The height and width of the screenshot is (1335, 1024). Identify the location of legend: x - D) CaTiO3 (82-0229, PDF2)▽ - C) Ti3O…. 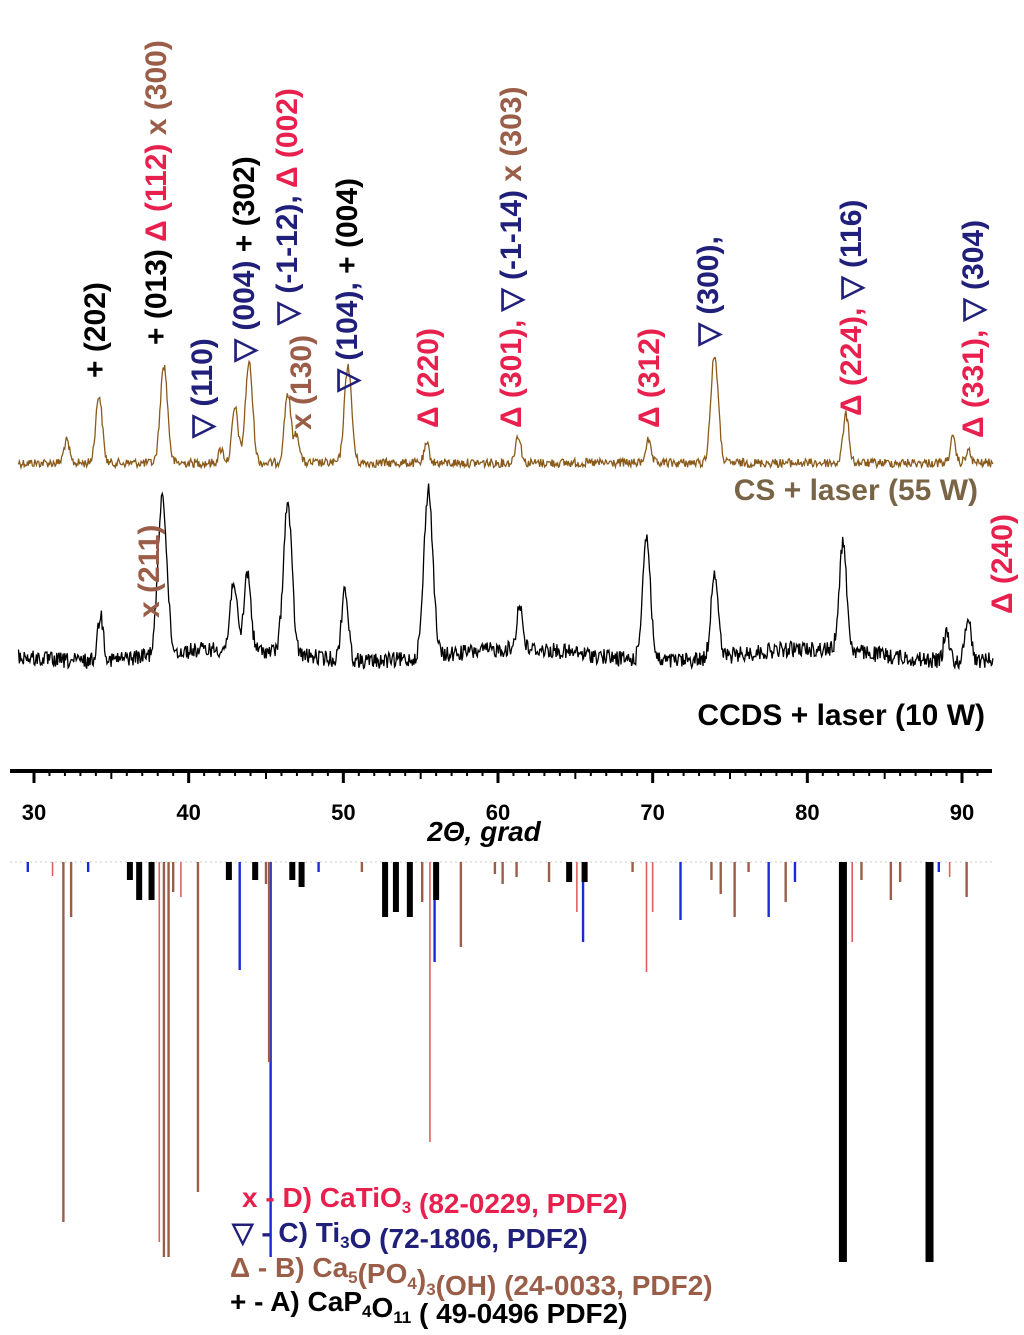
(471, 1255).